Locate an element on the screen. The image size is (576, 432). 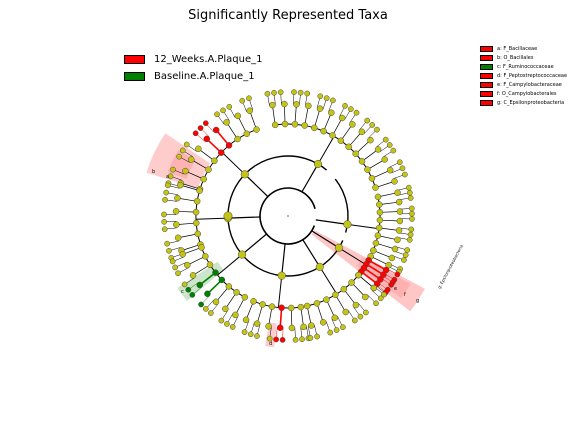
key-text: d: F_Peptostreptococcaceae is located at coordinates (532, 75).